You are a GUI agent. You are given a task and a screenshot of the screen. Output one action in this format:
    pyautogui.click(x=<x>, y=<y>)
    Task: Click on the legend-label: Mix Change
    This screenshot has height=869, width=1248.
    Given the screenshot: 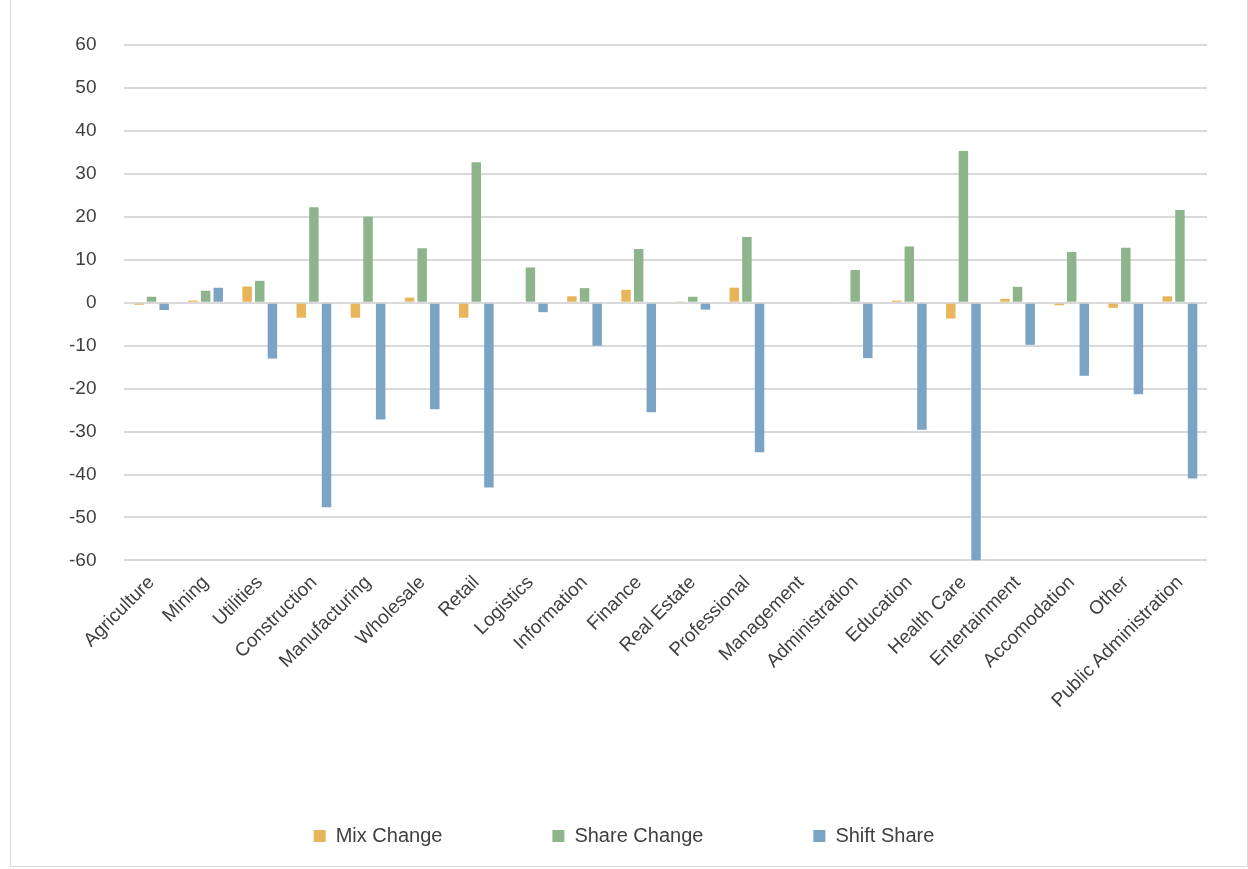 What is the action you would take?
    pyautogui.click(x=389, y=834)
    